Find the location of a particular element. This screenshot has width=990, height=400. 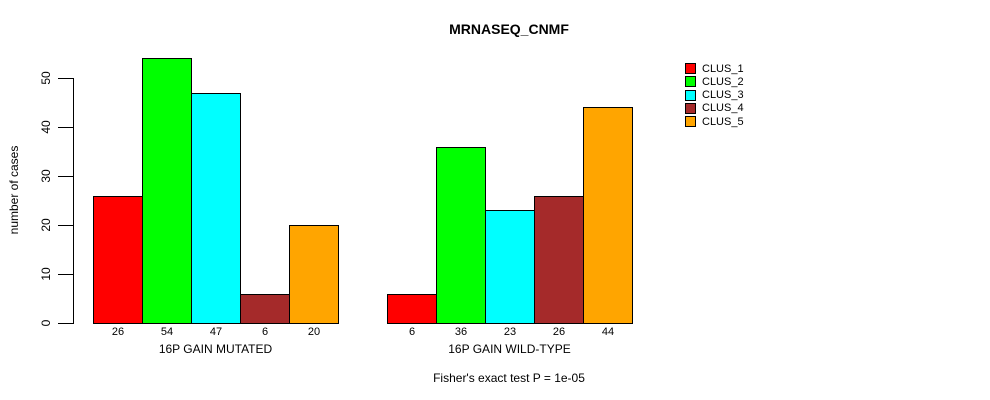

bar-clus_4-group1 is located at coordinates (265, 309).